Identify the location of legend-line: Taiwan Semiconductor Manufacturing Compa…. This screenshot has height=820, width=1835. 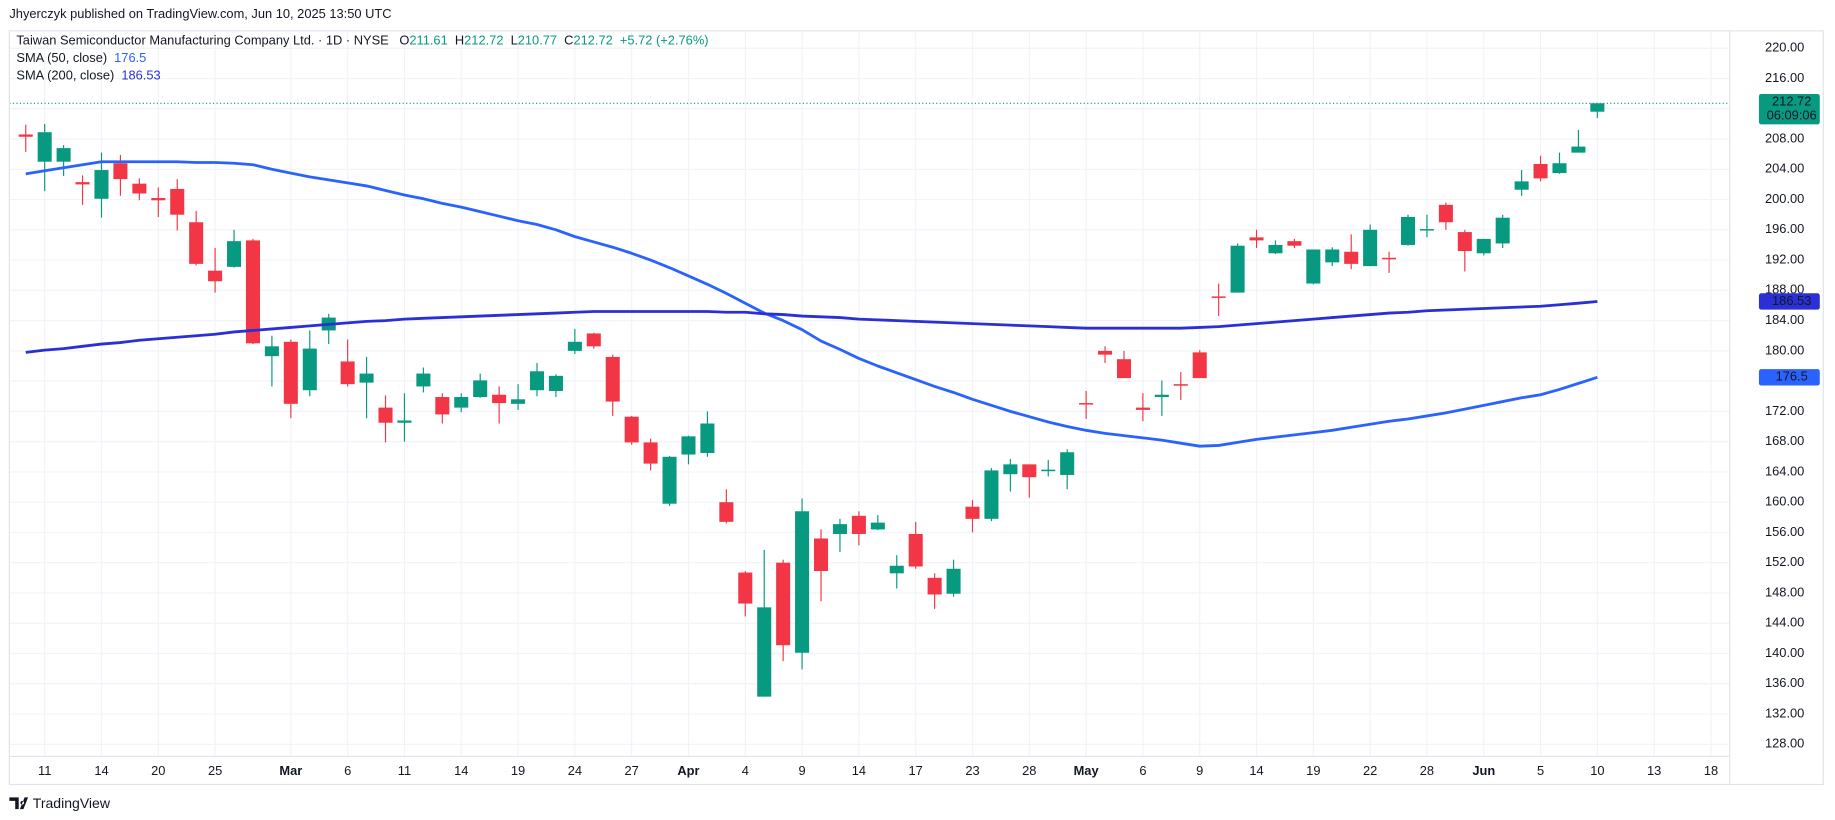
(362, 40).